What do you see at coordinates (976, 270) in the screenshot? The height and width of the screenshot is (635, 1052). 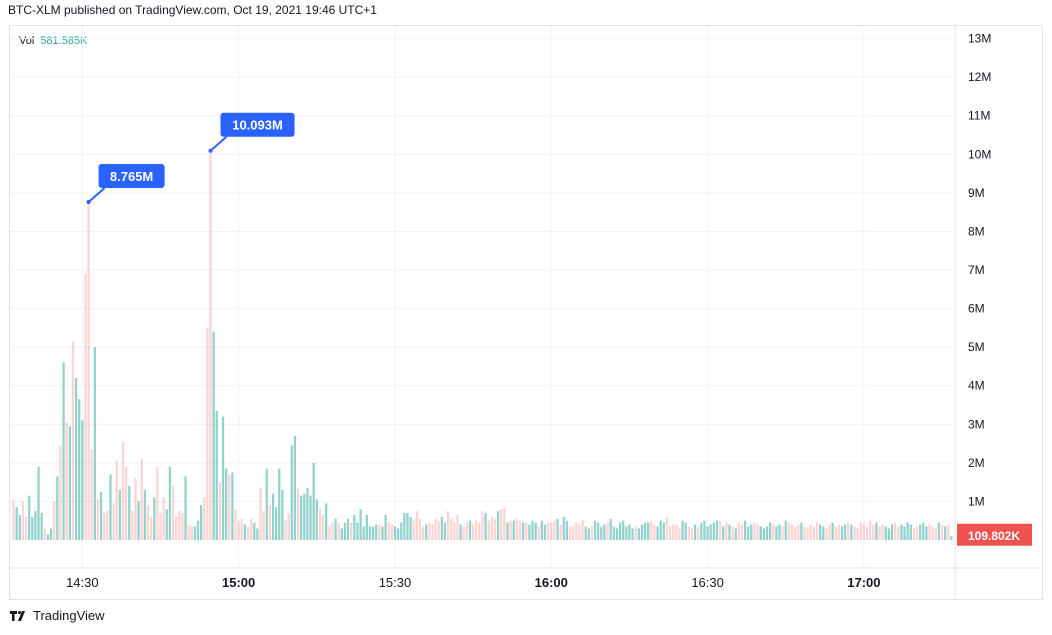 I see `y-tick-label: 7M` at bounding box center [976, 270].